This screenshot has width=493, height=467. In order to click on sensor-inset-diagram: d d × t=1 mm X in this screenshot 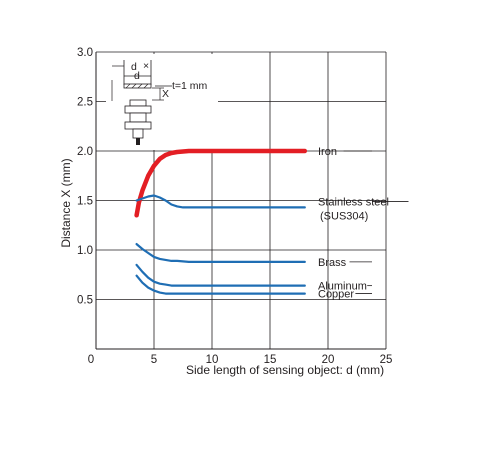, I will do `click(162, 102)`.